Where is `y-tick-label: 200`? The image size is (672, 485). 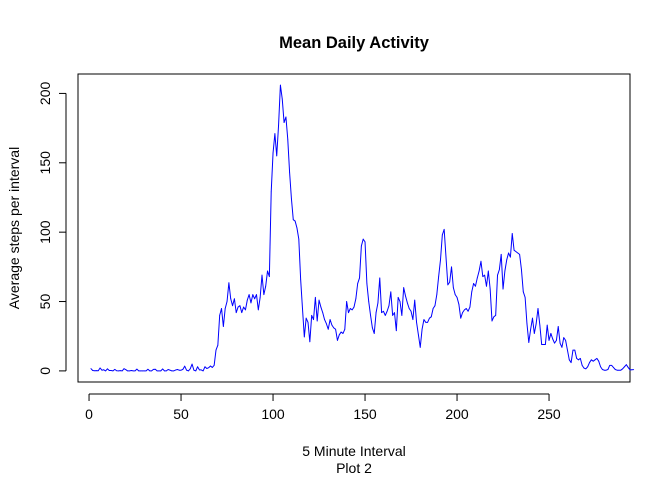
y-tick-label: 200 is located at coordinates (45, 94).